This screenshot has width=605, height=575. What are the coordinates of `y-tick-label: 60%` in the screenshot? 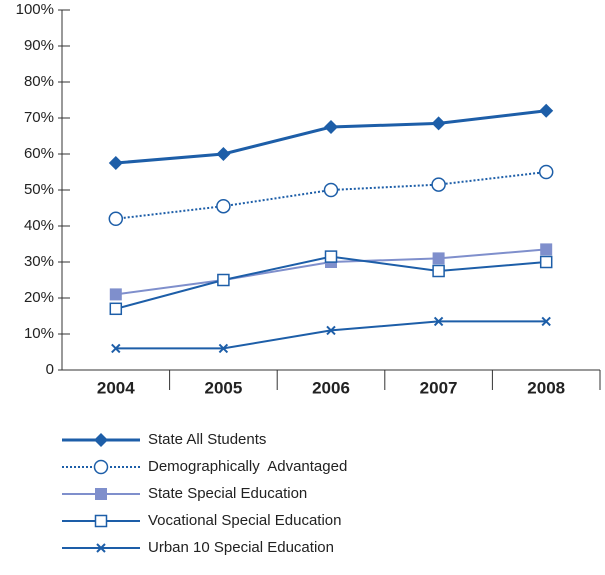 It's located at (39, 153).